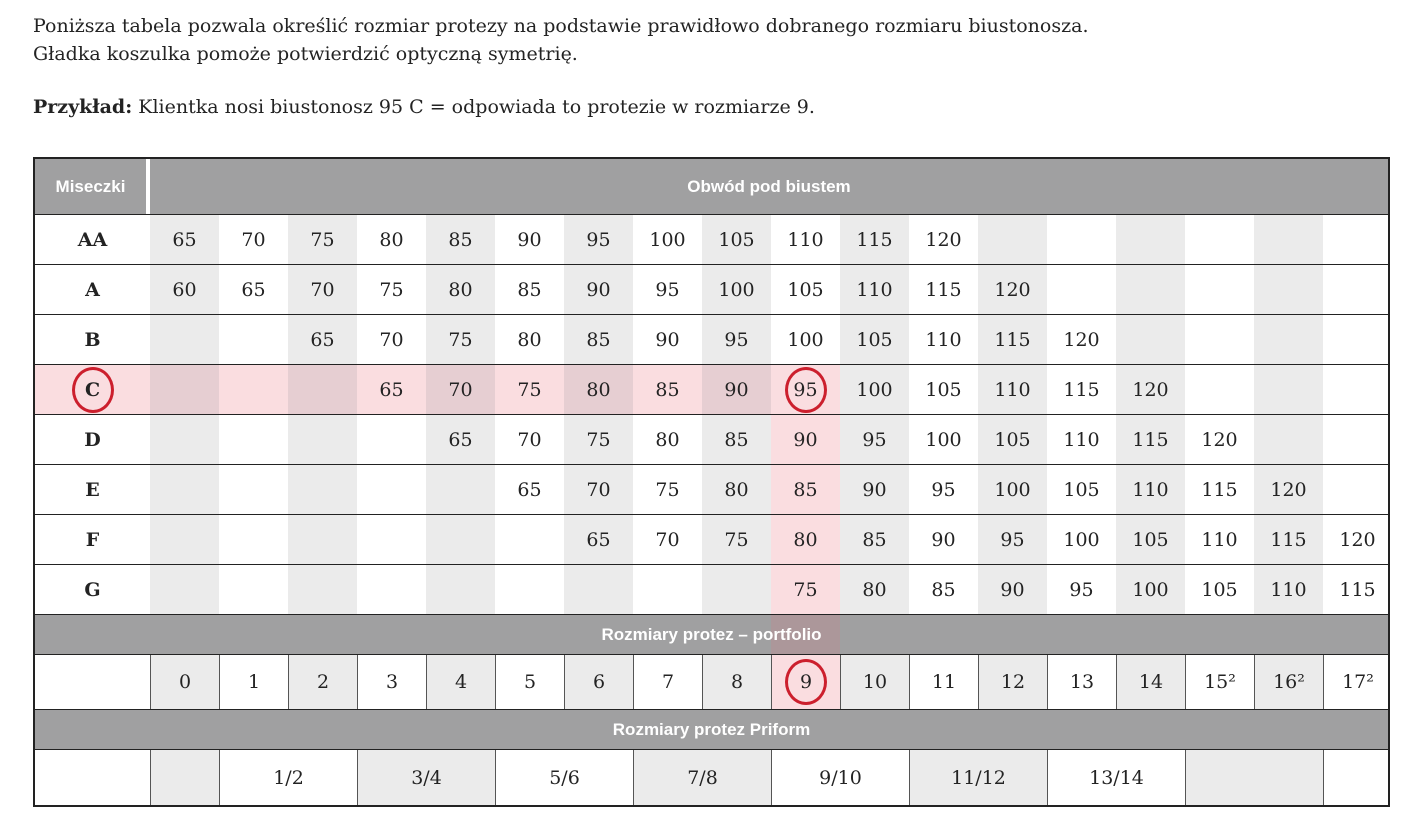  I want to click on portfolio-size-cell: 15², so click(1219, 682).